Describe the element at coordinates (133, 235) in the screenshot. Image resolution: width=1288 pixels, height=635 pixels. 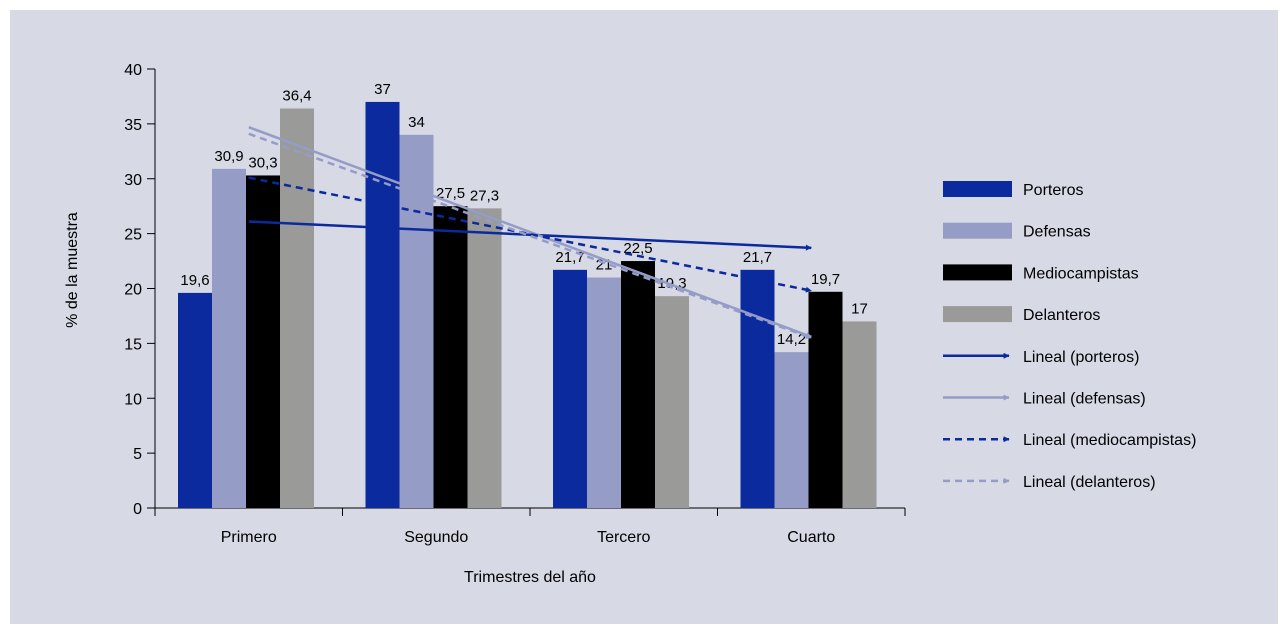
I see `y-tick-label: 25` at that location.